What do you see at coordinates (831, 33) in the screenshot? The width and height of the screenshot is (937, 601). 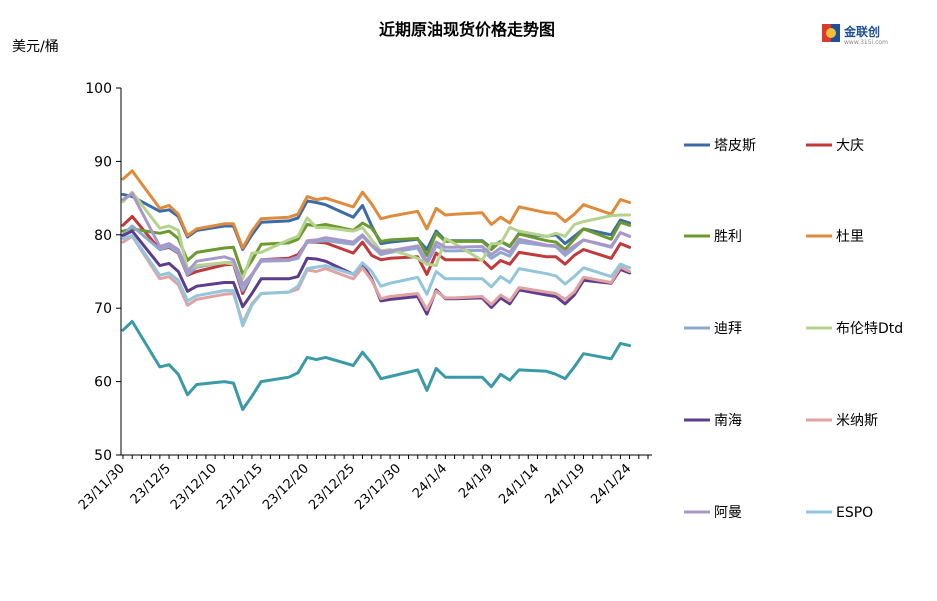 I see `logo-icon` at bounding box center [831, 33].